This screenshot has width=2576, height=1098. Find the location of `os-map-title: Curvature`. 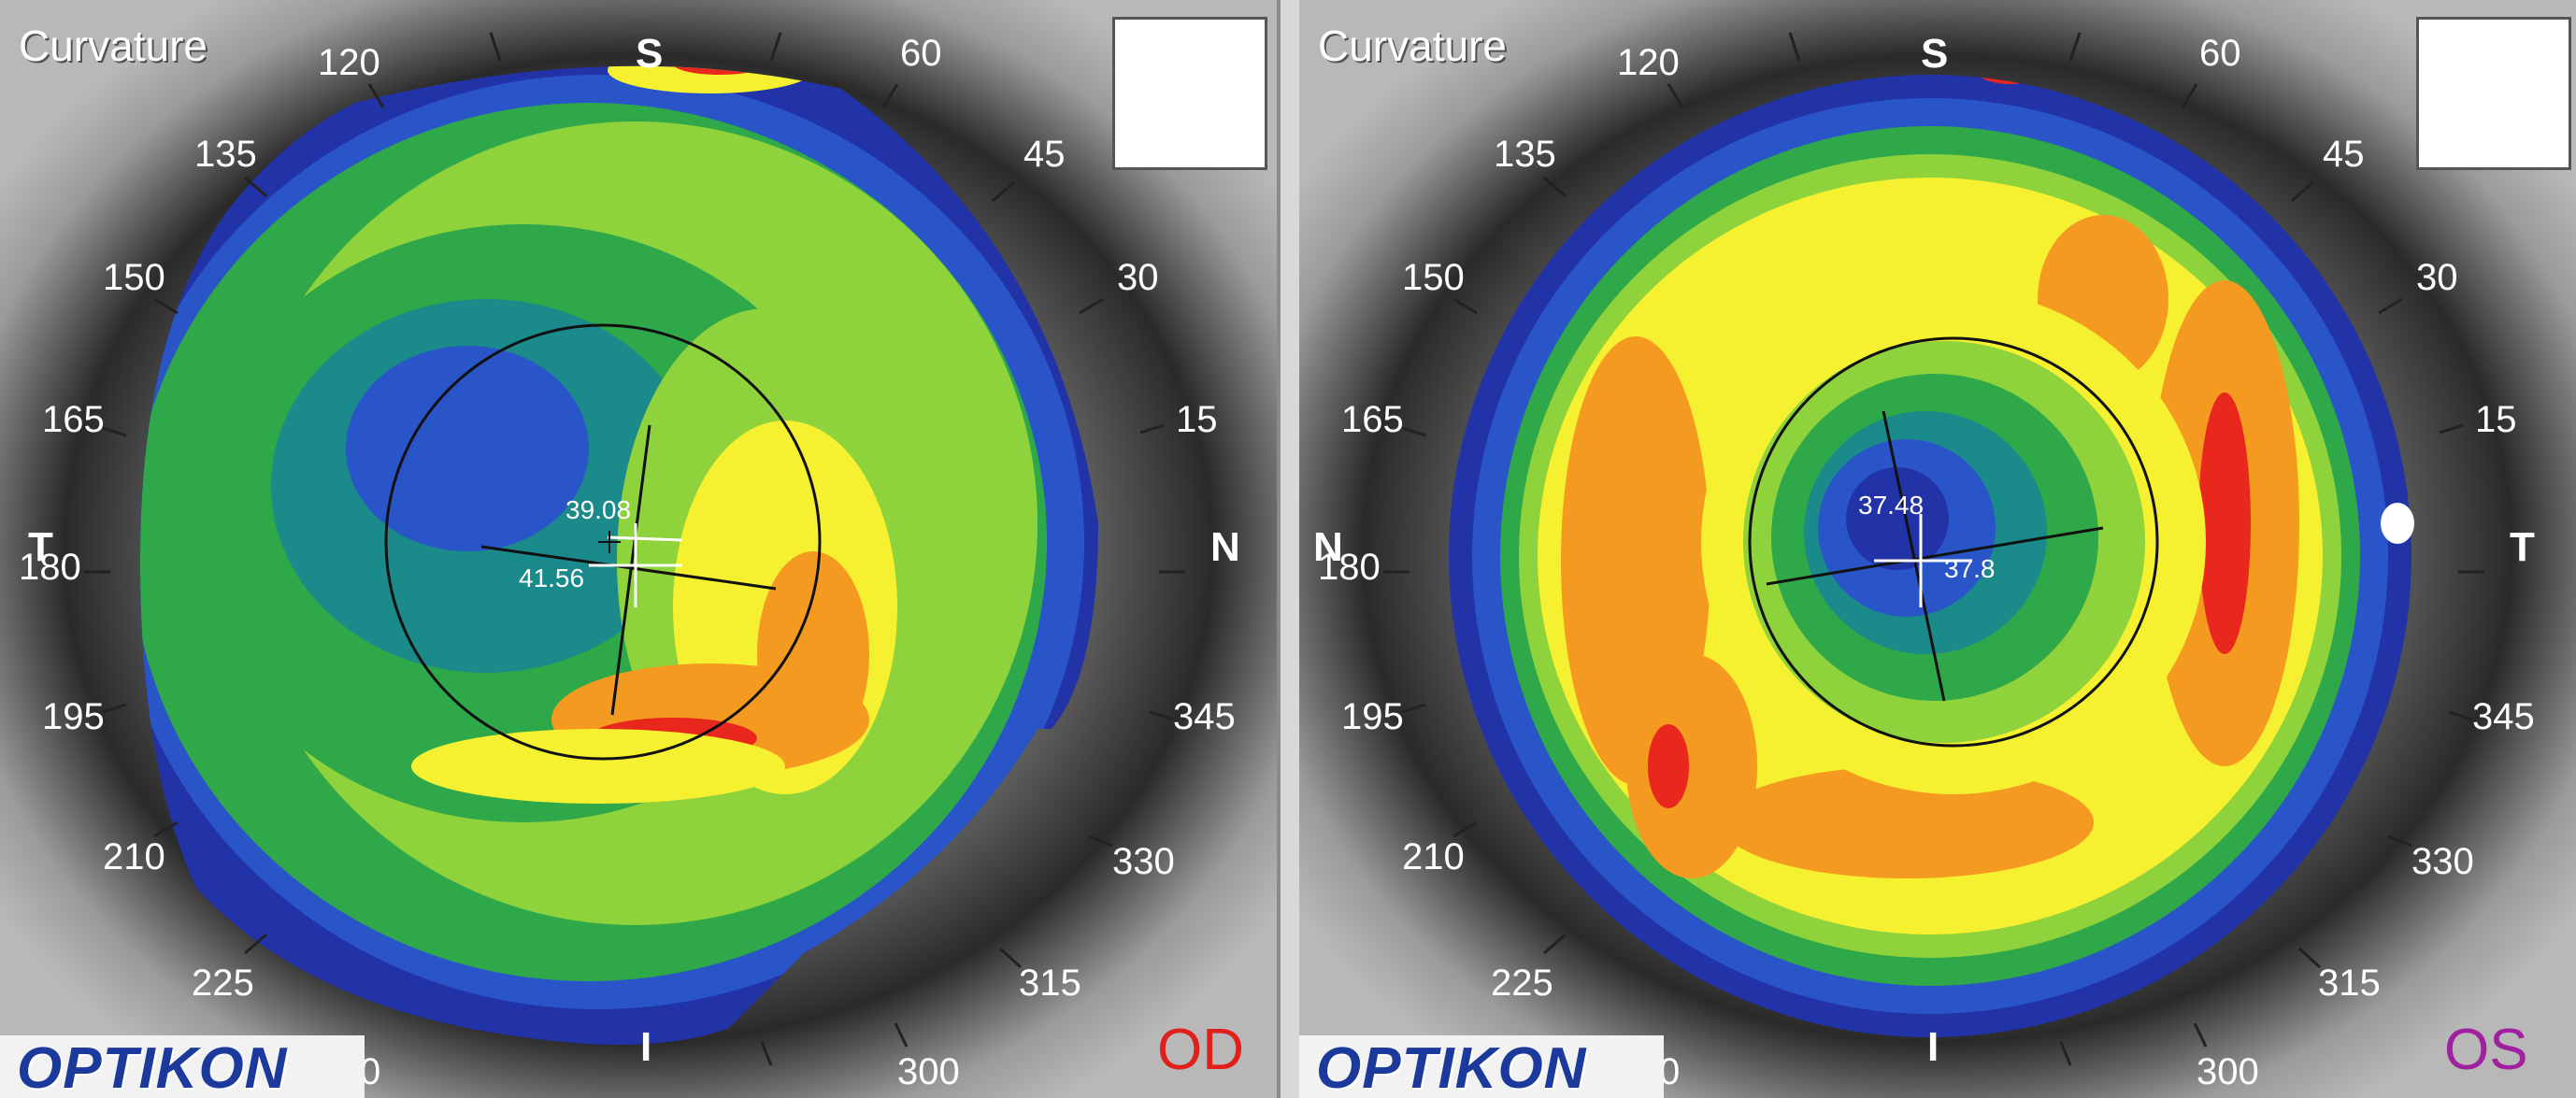

os-map-title: Curvature is located at coordinates (1412, 45).